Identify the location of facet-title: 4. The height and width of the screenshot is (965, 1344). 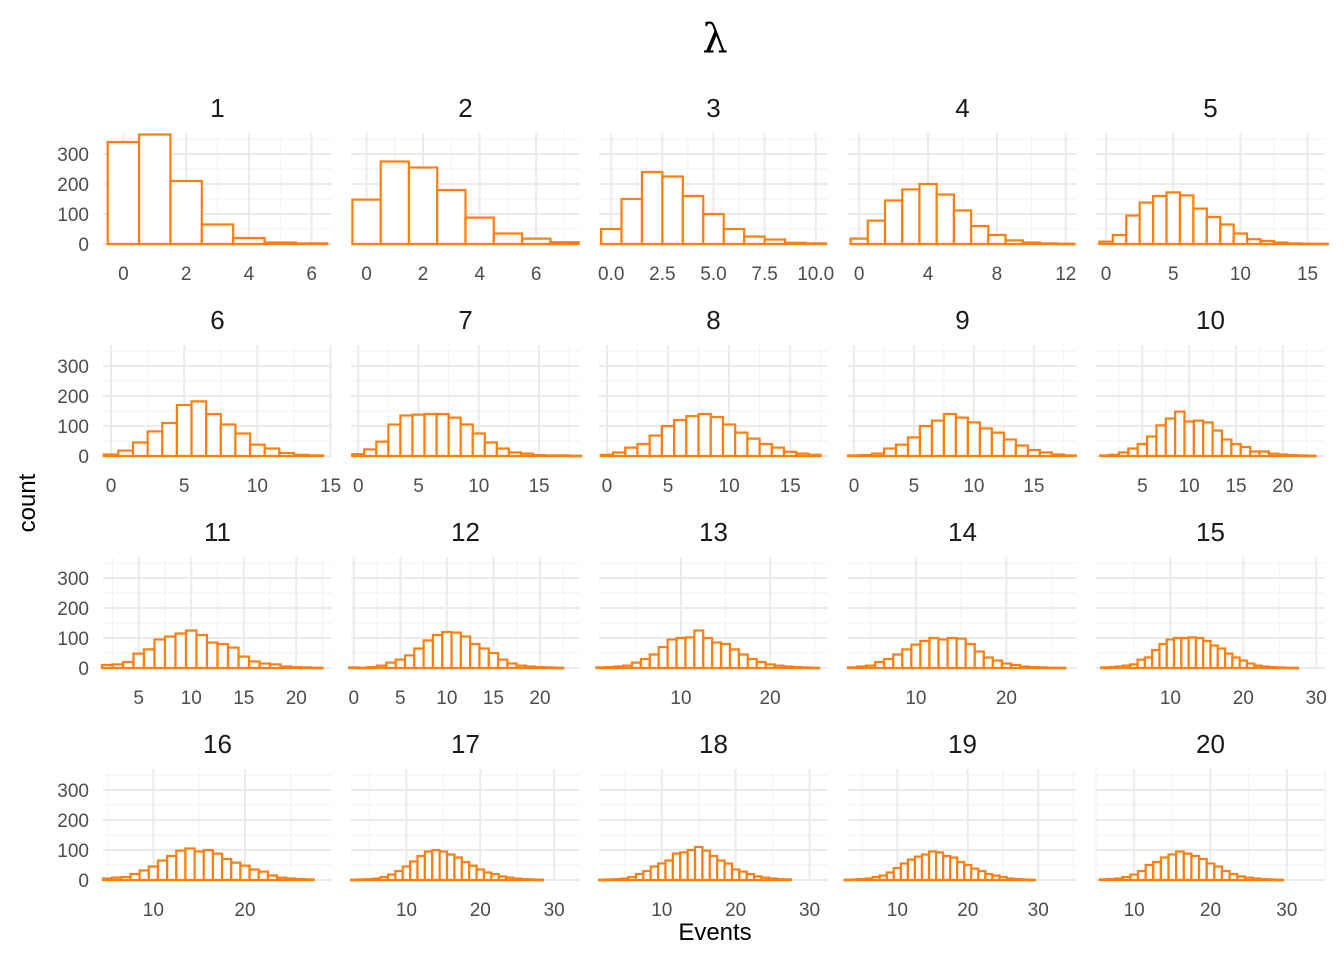
(962, 108).